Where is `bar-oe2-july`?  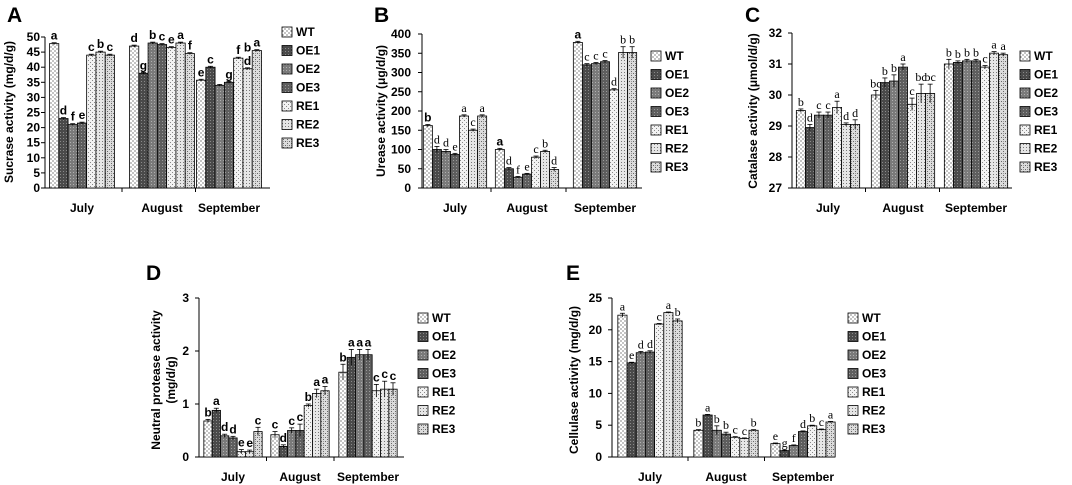 bar-oe2-july is located at coordinates (225, 446).